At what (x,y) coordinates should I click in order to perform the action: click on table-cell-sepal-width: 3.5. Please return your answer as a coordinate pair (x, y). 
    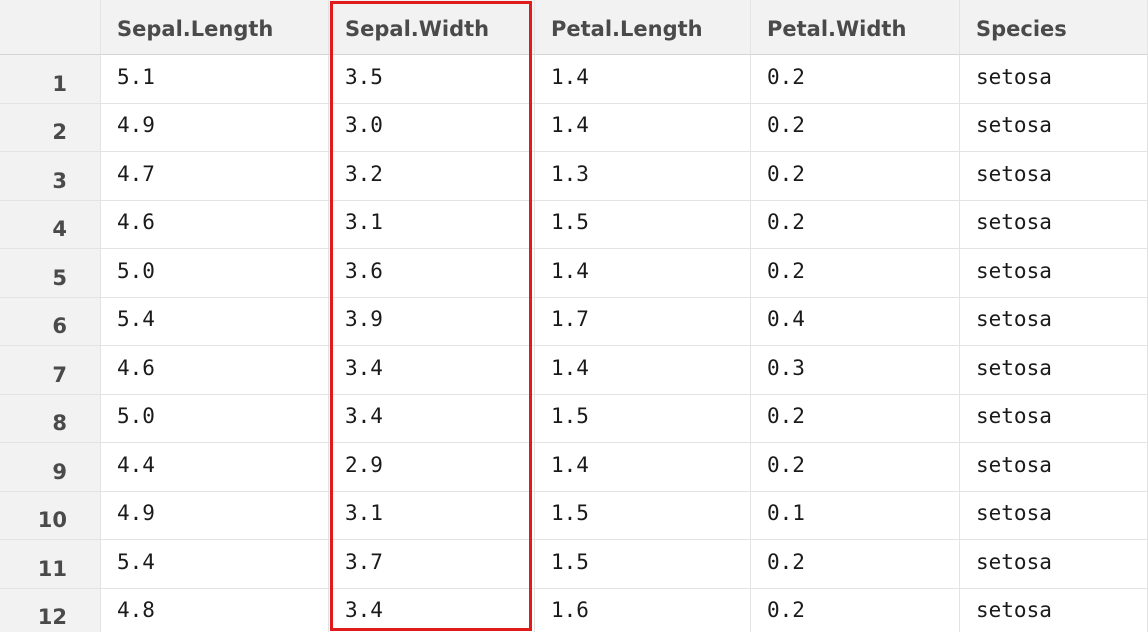
    Looking at the image, I should click on (432, 79).